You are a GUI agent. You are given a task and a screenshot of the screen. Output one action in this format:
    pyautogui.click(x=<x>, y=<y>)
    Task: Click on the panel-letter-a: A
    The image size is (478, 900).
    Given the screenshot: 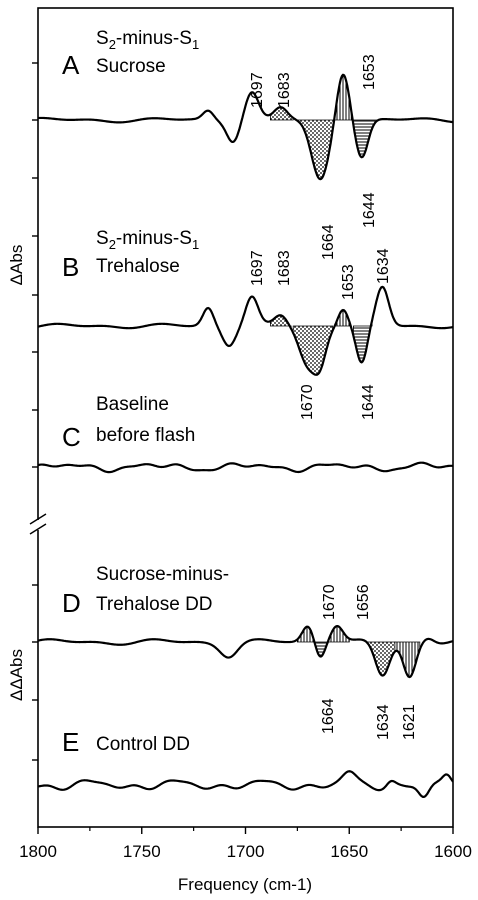 What is the action you would take?
    pyautogui.click(x=71, y=65)
    